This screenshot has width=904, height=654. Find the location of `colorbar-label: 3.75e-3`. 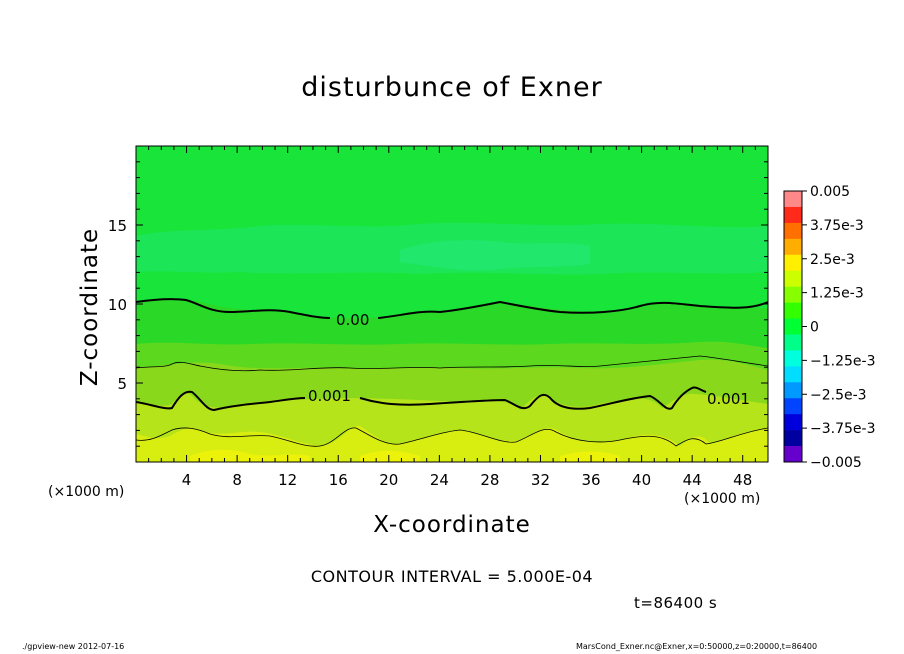

colorbar-label: 3.75e-3 is located at coordinates (837, 226).